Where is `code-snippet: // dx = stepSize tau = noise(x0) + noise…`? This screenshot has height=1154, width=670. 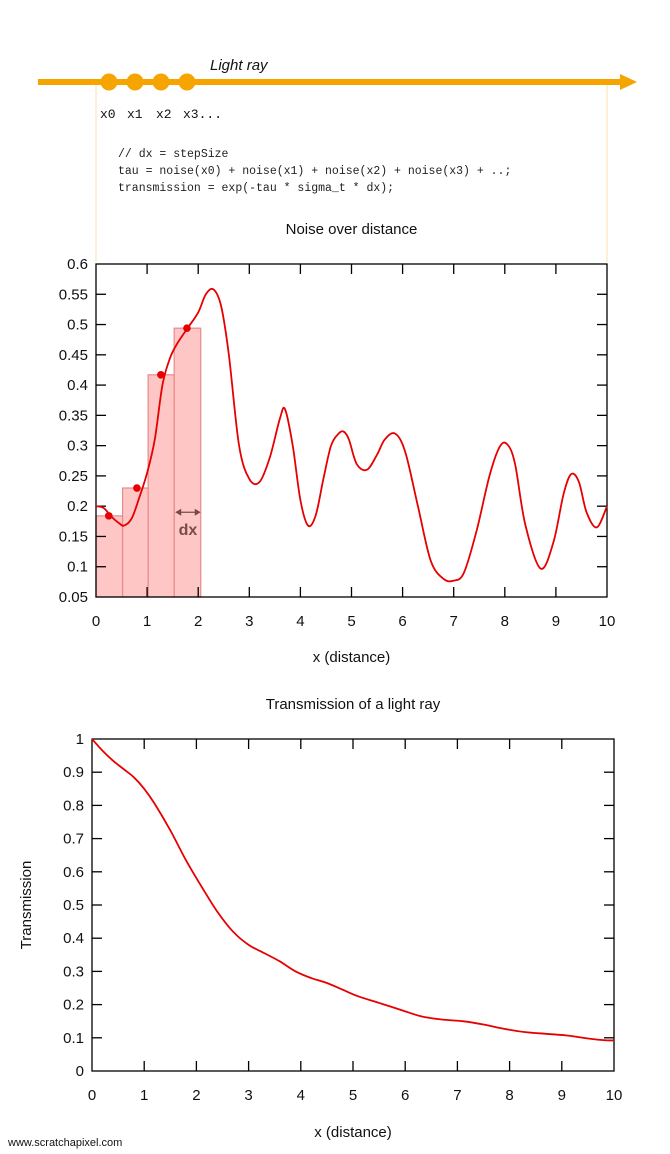 code-snippet: // dx = stepSize tau = noise(x0) + noise… is located at coordinates (314, 171).